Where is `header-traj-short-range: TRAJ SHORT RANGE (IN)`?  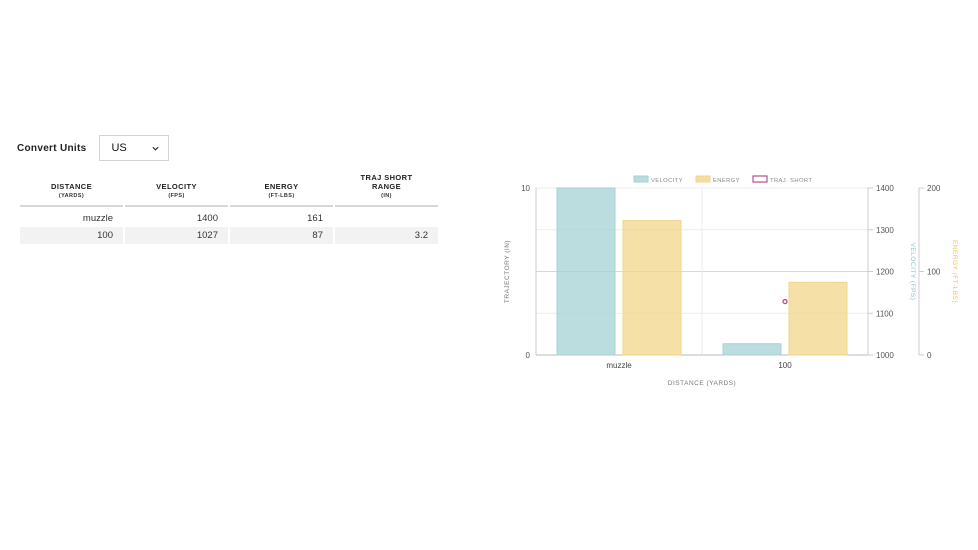
header-traj-short-range: TRAJ SHORT RANGE (IN) is located at coordinates (386, 188).